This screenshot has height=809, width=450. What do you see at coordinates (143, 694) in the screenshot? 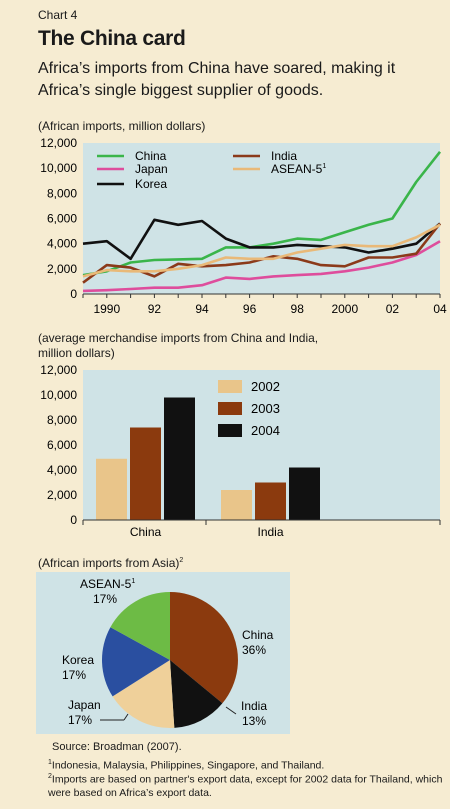
I see `pie-slice-japan` at bounding box center [143, 694].